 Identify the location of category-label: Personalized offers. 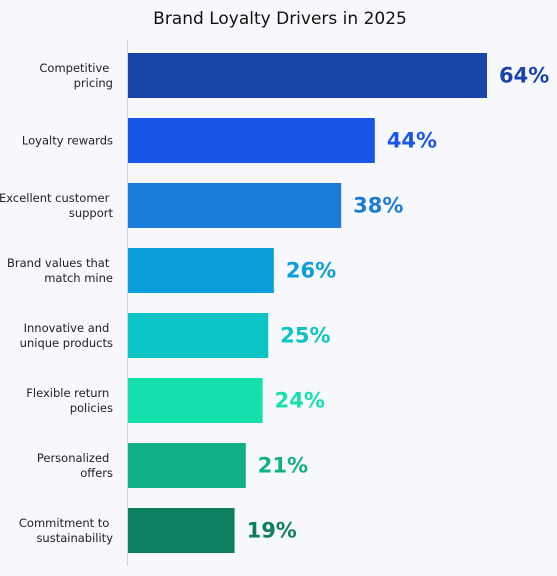
(75, 465).